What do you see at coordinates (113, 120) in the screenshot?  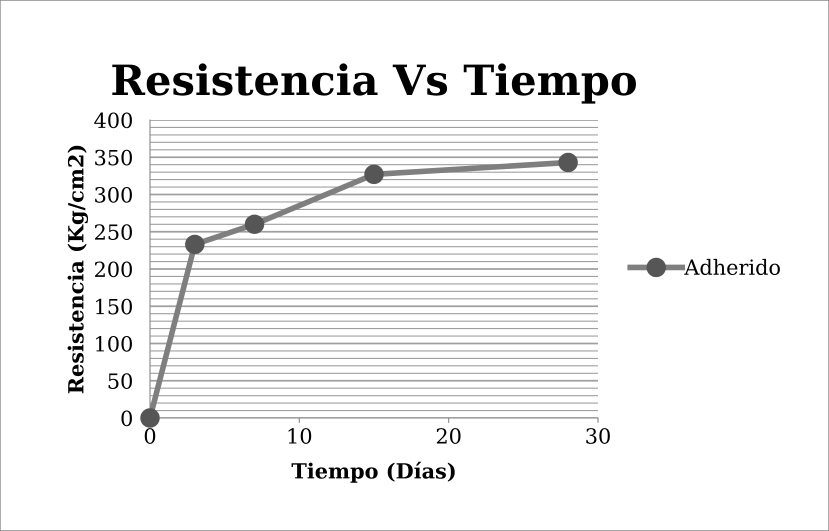 I see `y-tick-label: 400` at bounding box center [113, 120].